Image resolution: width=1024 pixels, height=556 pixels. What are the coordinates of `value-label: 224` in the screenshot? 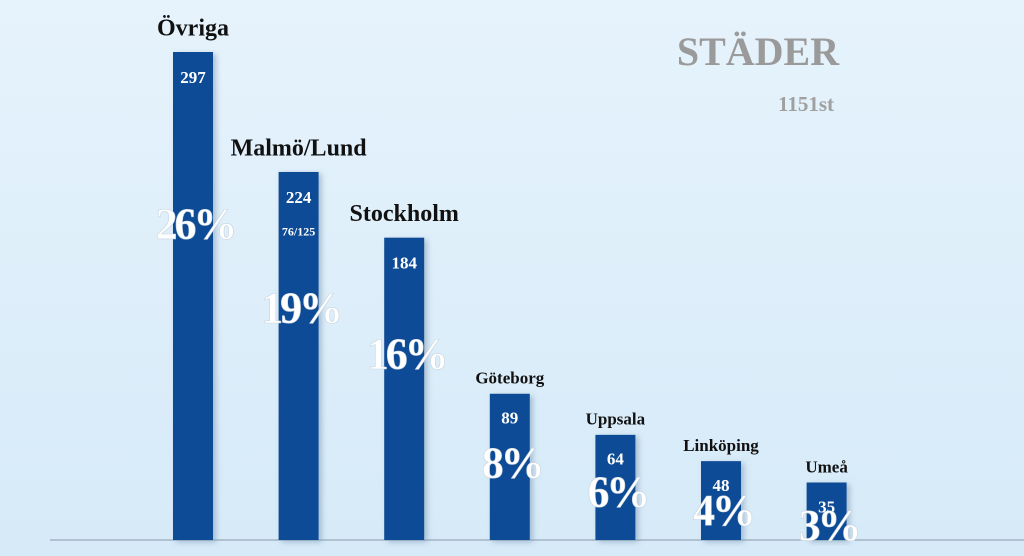 It's located at (299, 197).